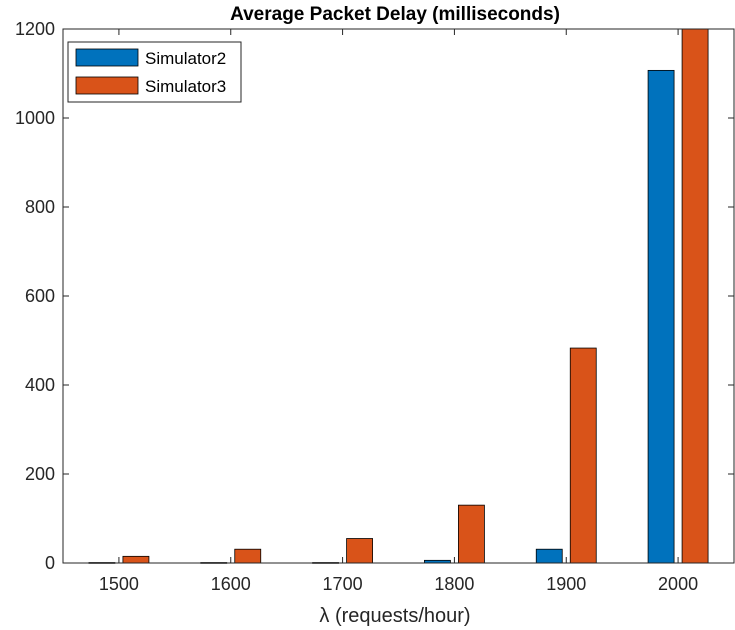 The height and width of the screenshot is (630, 735). I want to click on y-tick-label-1000: 1000, so click(35, 118).